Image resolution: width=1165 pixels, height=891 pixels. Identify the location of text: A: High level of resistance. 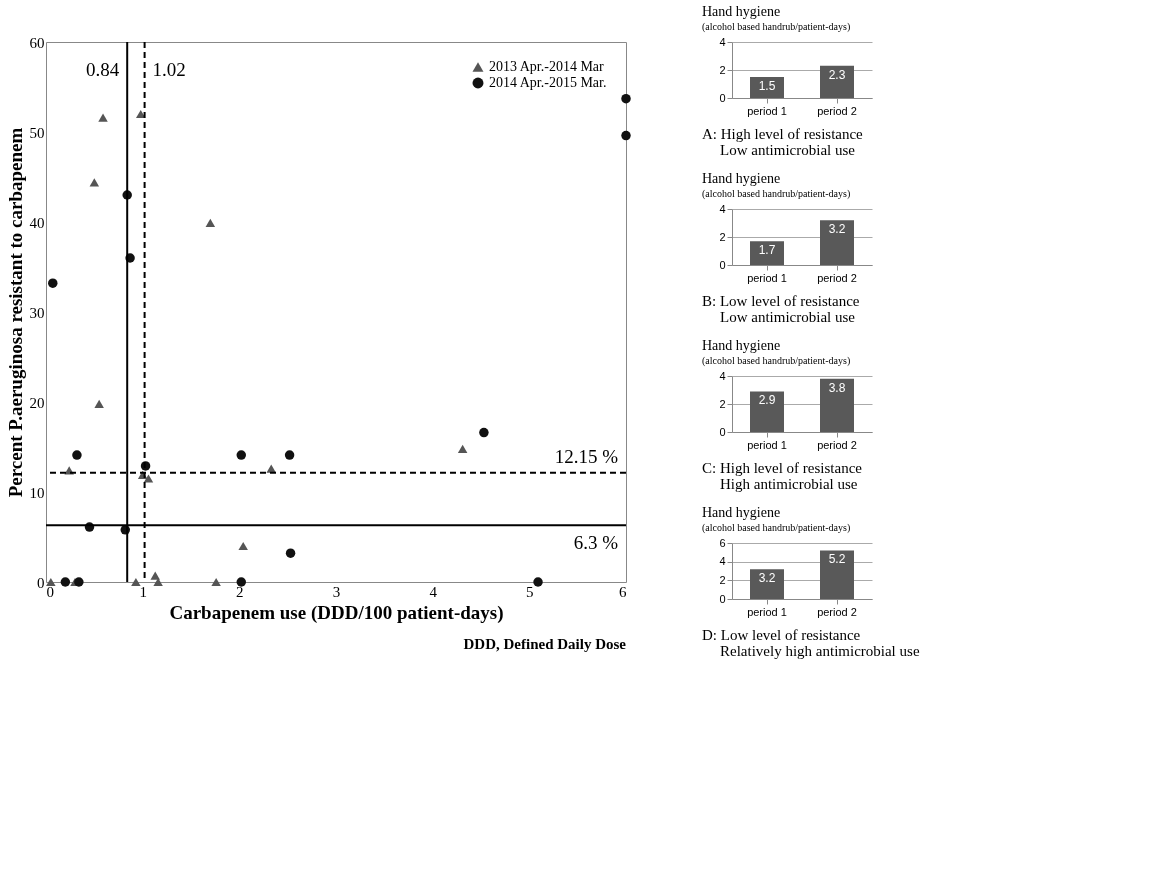
(783, 134).